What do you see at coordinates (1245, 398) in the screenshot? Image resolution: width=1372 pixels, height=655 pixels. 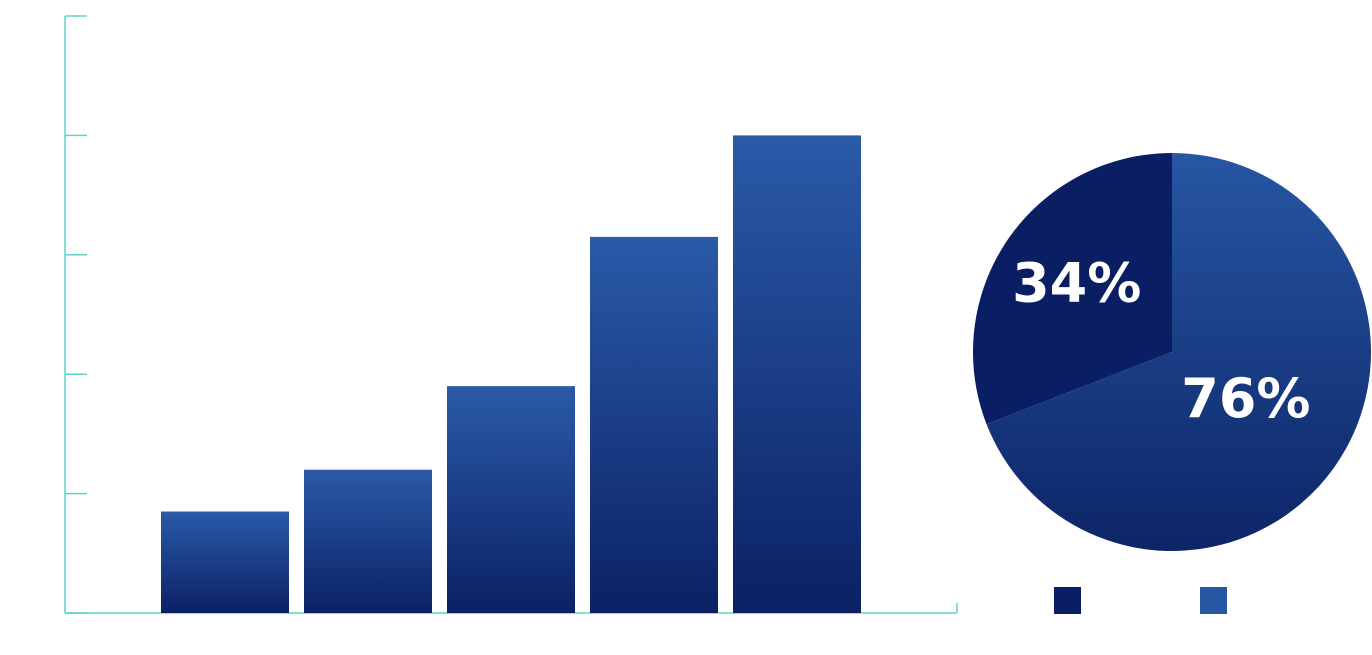 I see `pie-value-label: 76%` at bounding box center [1245, 398].